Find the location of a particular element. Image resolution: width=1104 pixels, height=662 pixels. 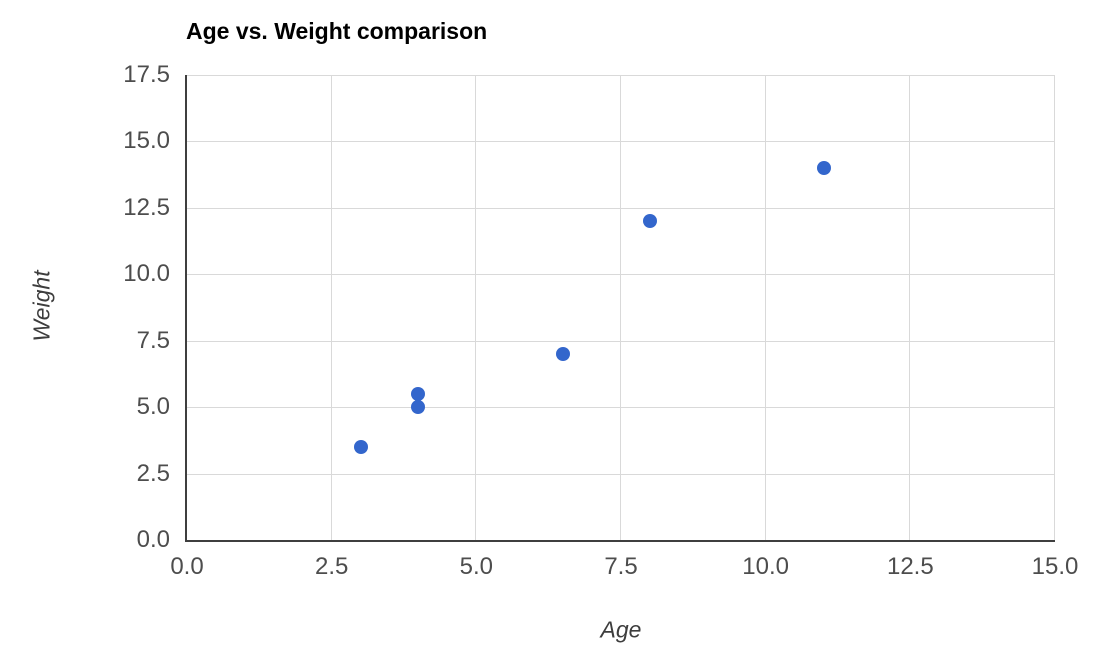

y-tick-label: 2.5 is located at coordinates (153, 473).